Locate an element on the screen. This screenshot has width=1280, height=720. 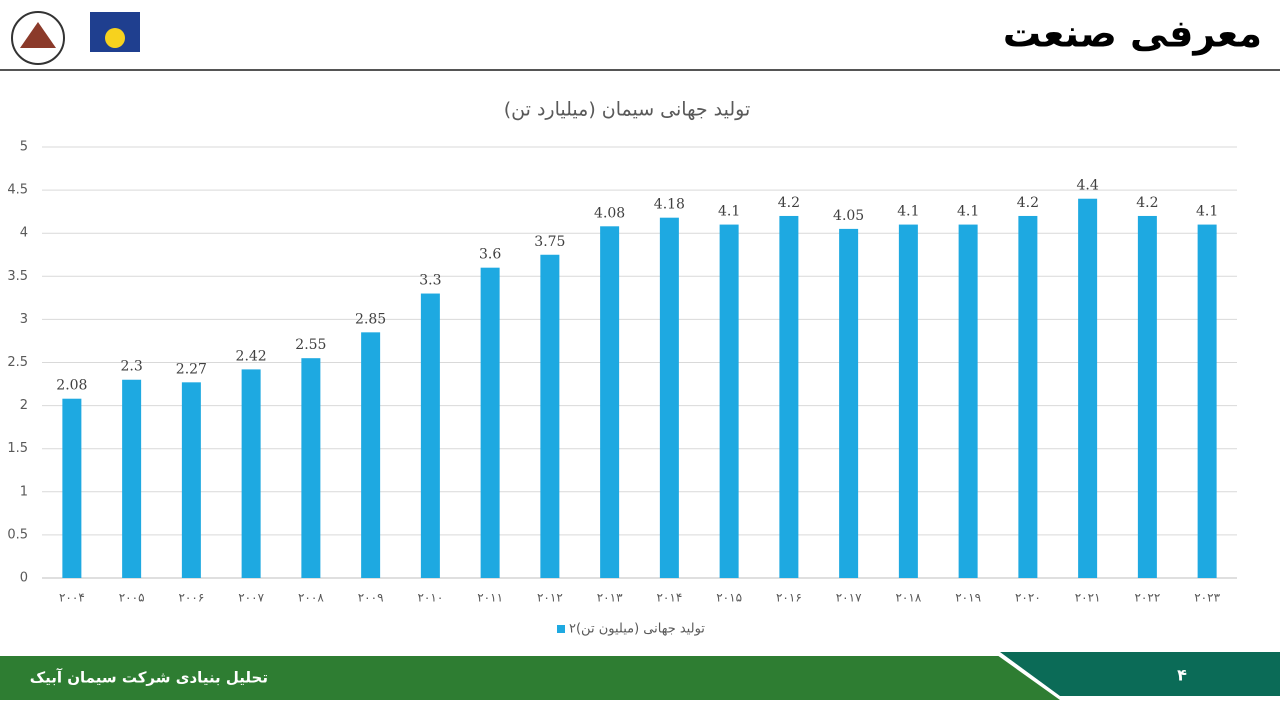
x-tick-label: ۲۰۱۸ is located at coordinates (908, 598).